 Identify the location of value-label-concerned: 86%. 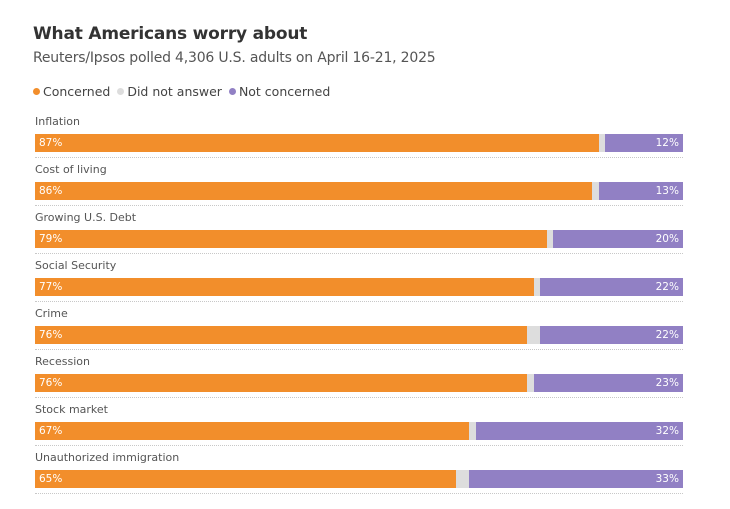
(51, 191).